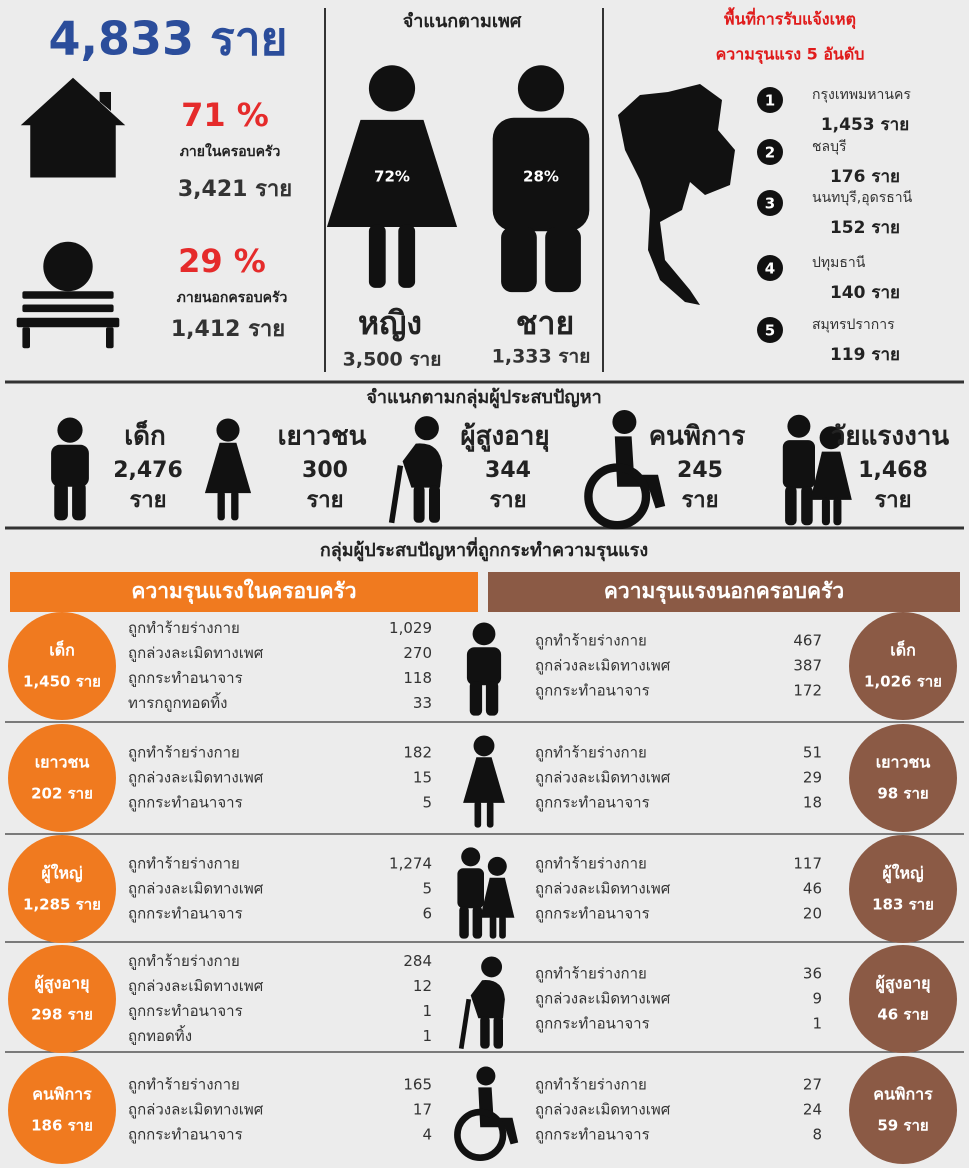 This screenshot has height=1168, width=969. What do you see at coordinates (417, 678) in the screenshot?
I see `count: 118` at bounding box center [417, 678].